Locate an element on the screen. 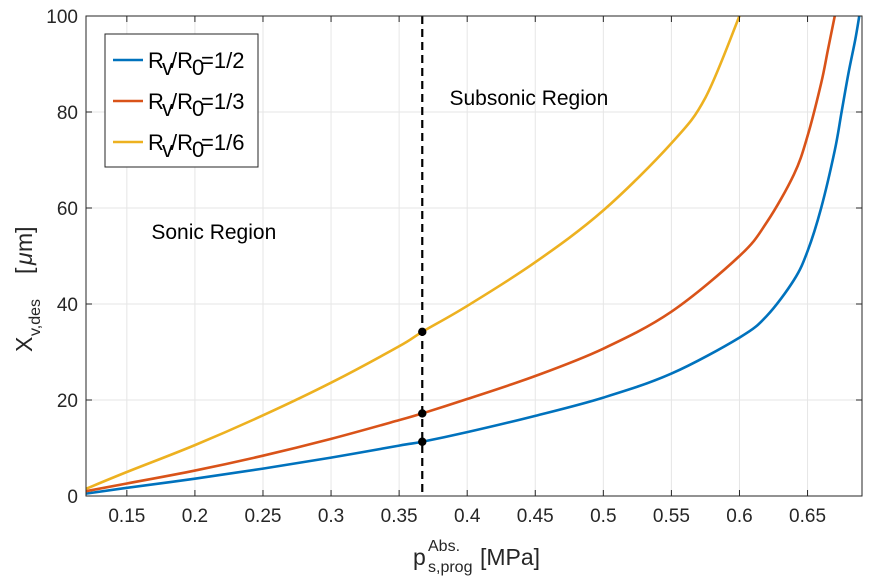  y-tick-label: 80 is located at coordinates (67, 113).